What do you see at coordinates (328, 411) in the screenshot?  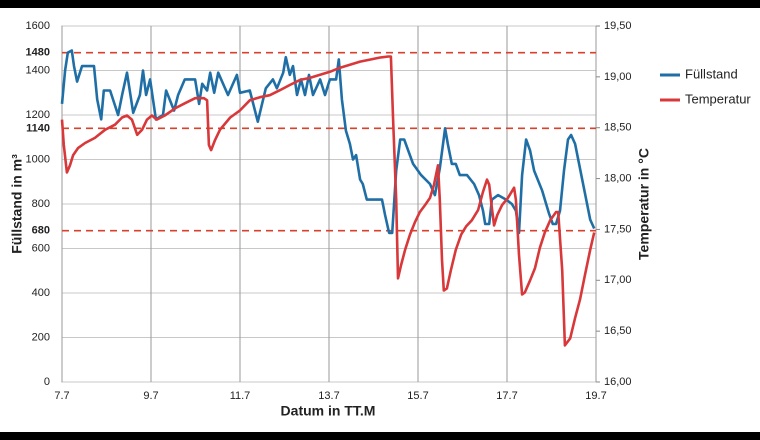 I see `x-axis-title: Datum in TT.M` at bounding box center [328, 411].